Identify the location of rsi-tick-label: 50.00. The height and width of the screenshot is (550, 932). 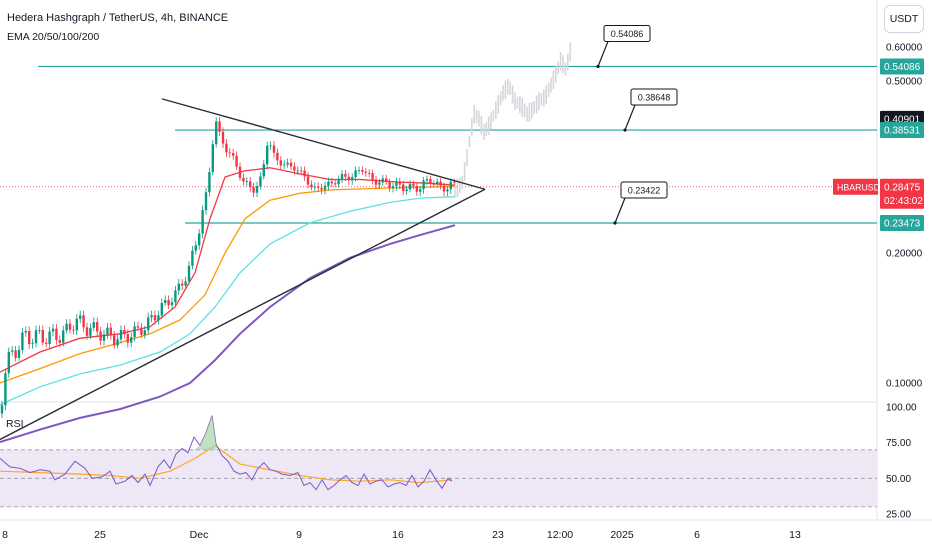
(898, 479).